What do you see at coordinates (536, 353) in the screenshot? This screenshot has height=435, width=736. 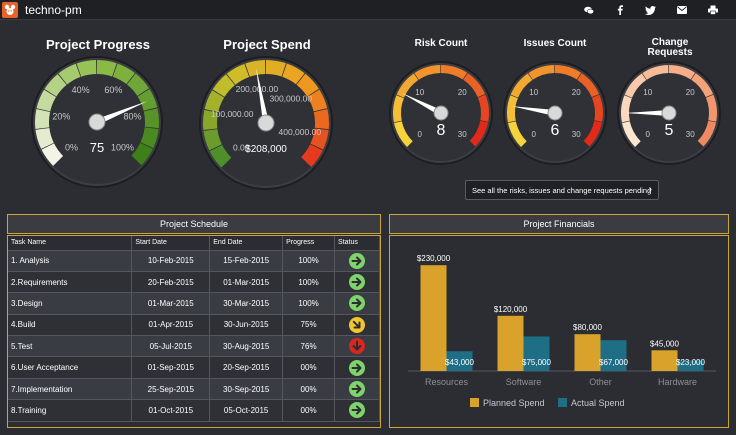 I see `actual-spend-bar` at bounding box center [536, 353].